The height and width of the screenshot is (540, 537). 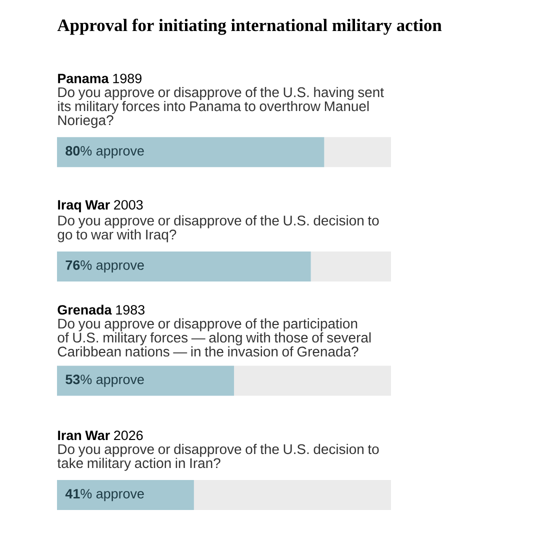 I want to click on y-tick-label: Iran War 2026, so click(x=100, y=435).